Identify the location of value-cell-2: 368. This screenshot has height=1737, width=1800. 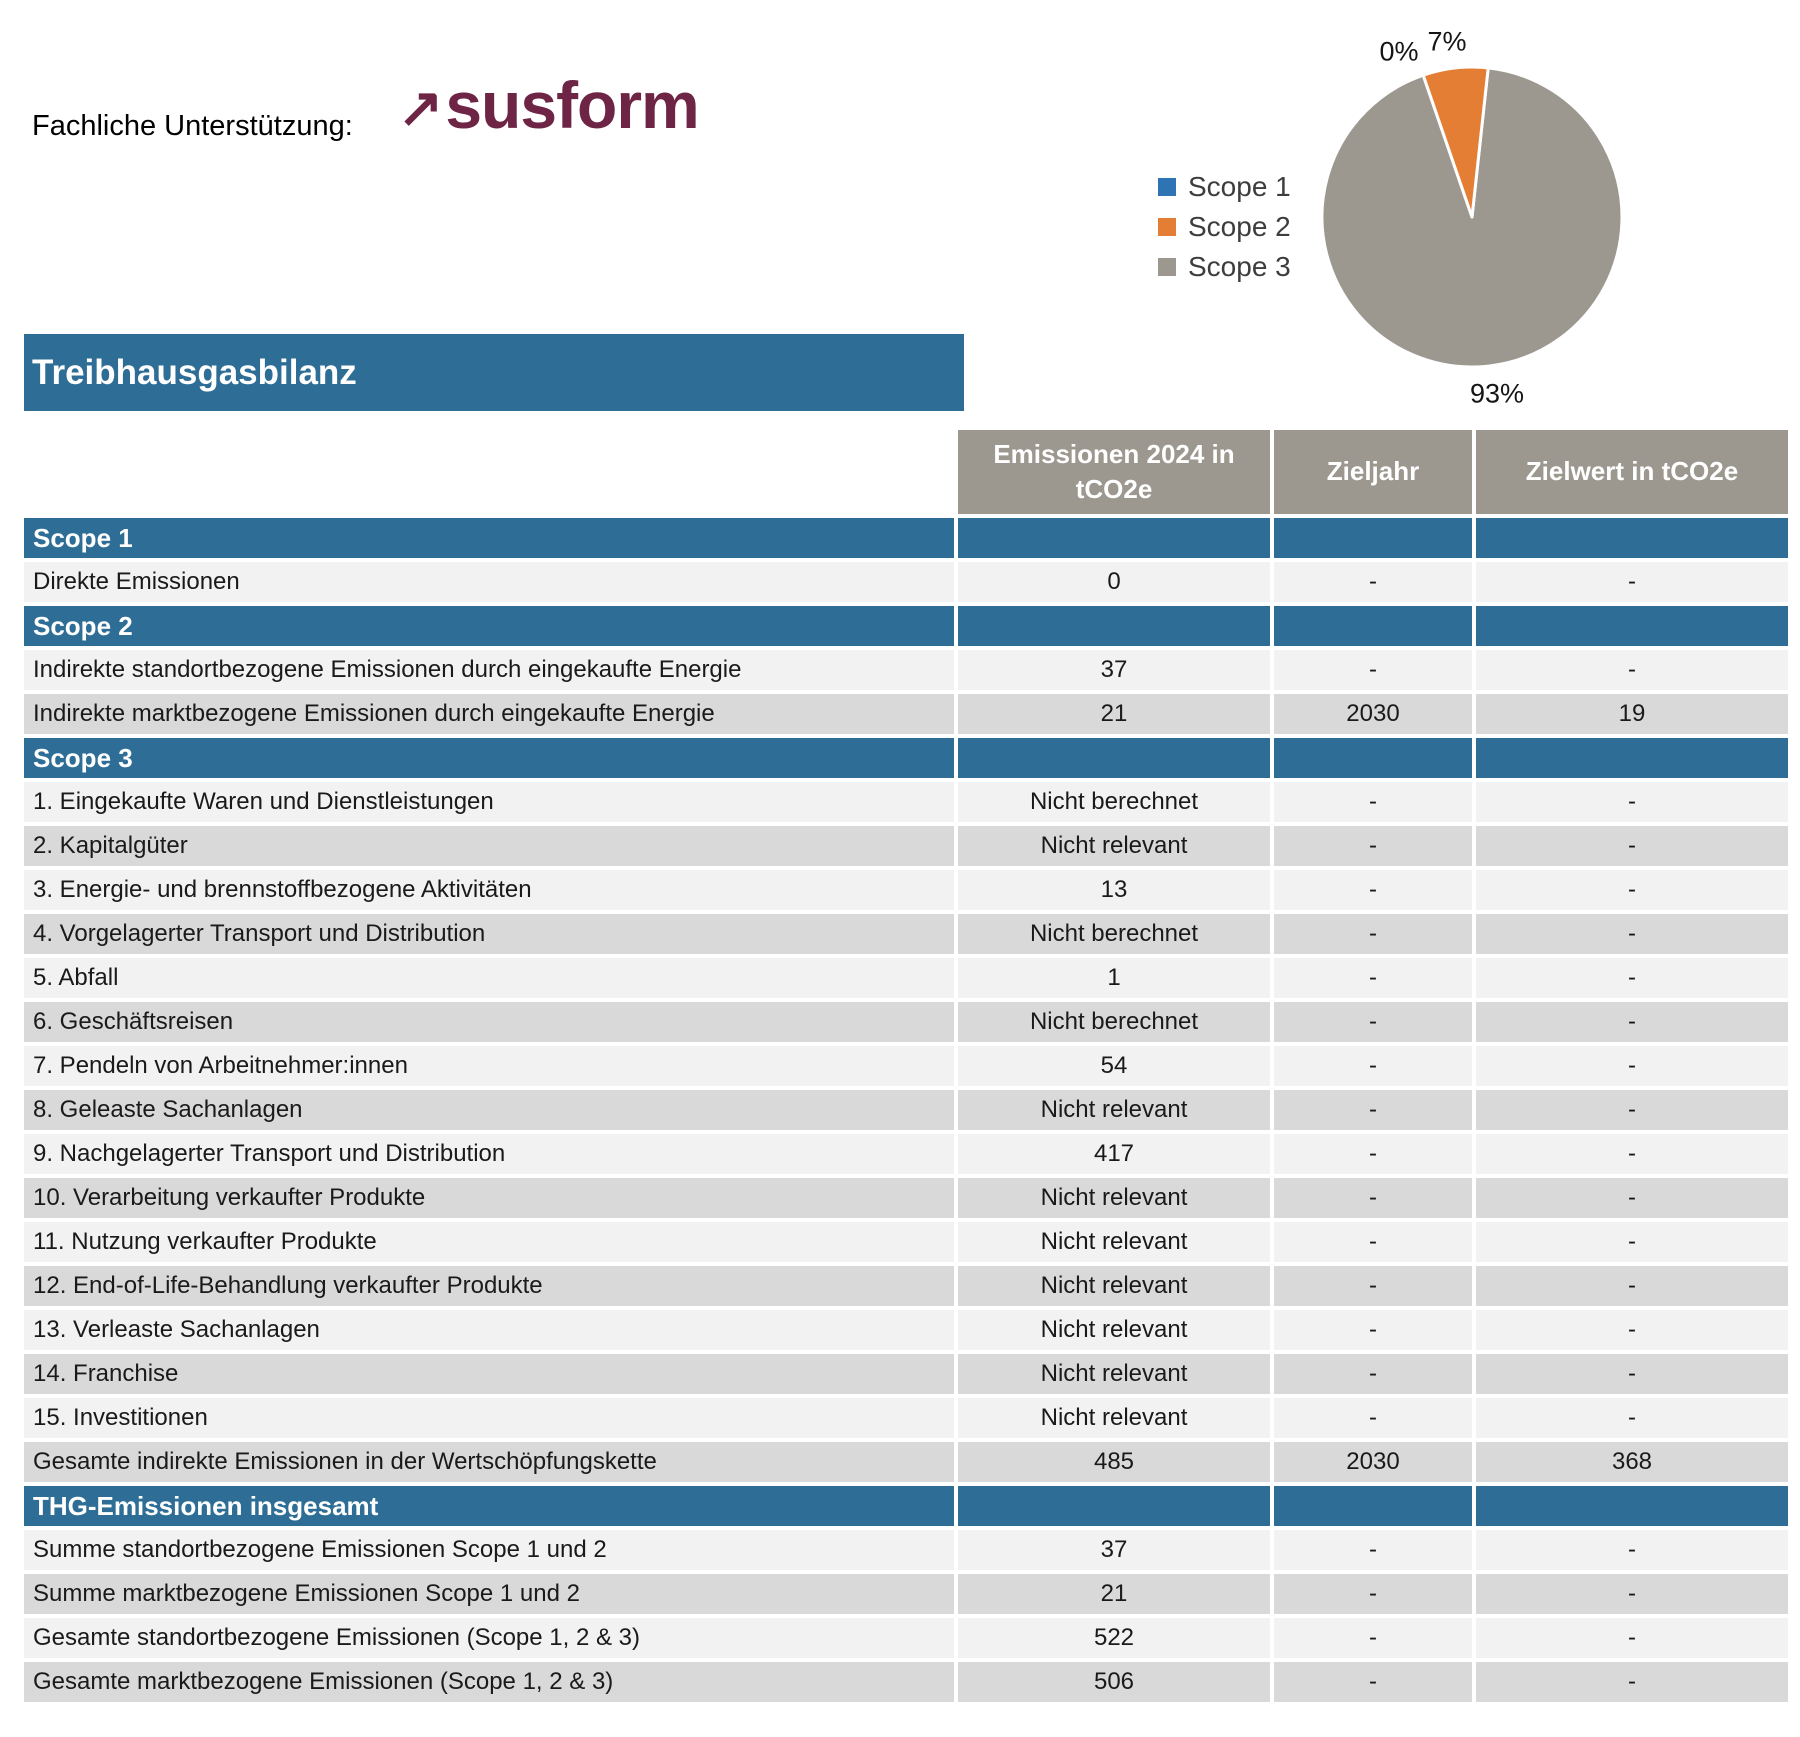
(1632, 1462).